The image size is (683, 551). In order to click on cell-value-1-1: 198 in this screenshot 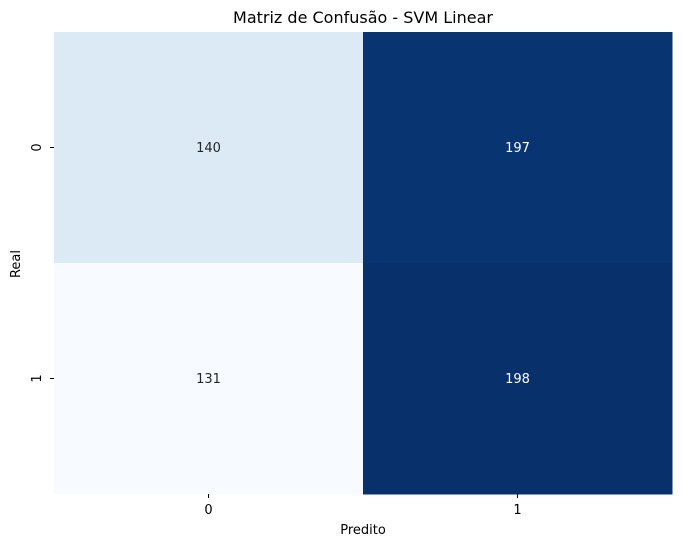, I will do `click(517, 379)`.